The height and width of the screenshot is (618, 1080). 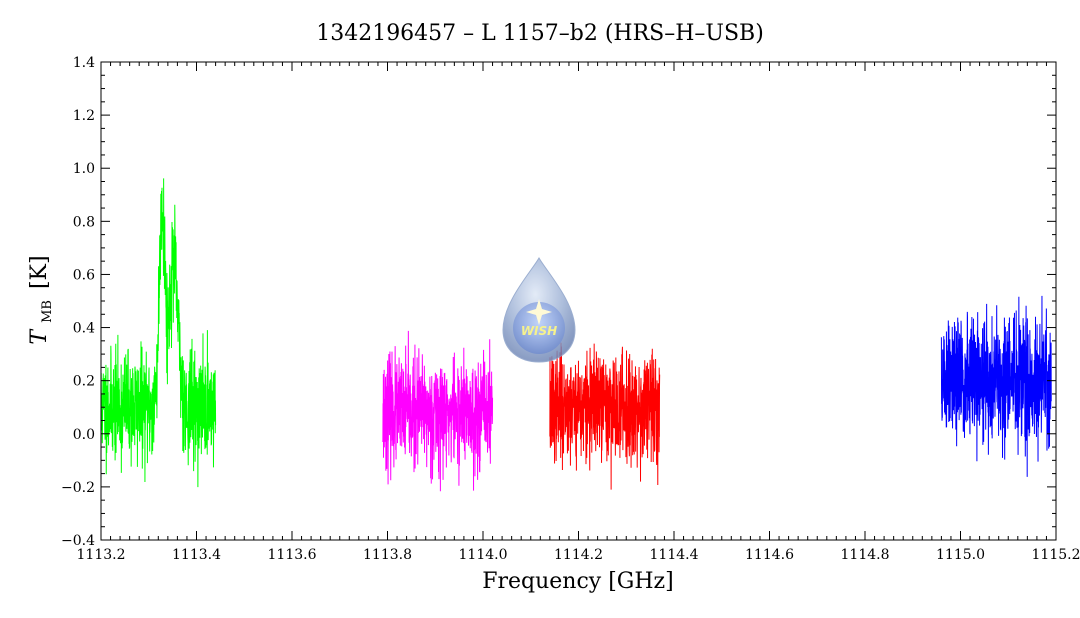 What do you see at coordinates (84, 169) in the screenshot?
I see `y-tick-label: 1.0` at bounding box center [84, 169].